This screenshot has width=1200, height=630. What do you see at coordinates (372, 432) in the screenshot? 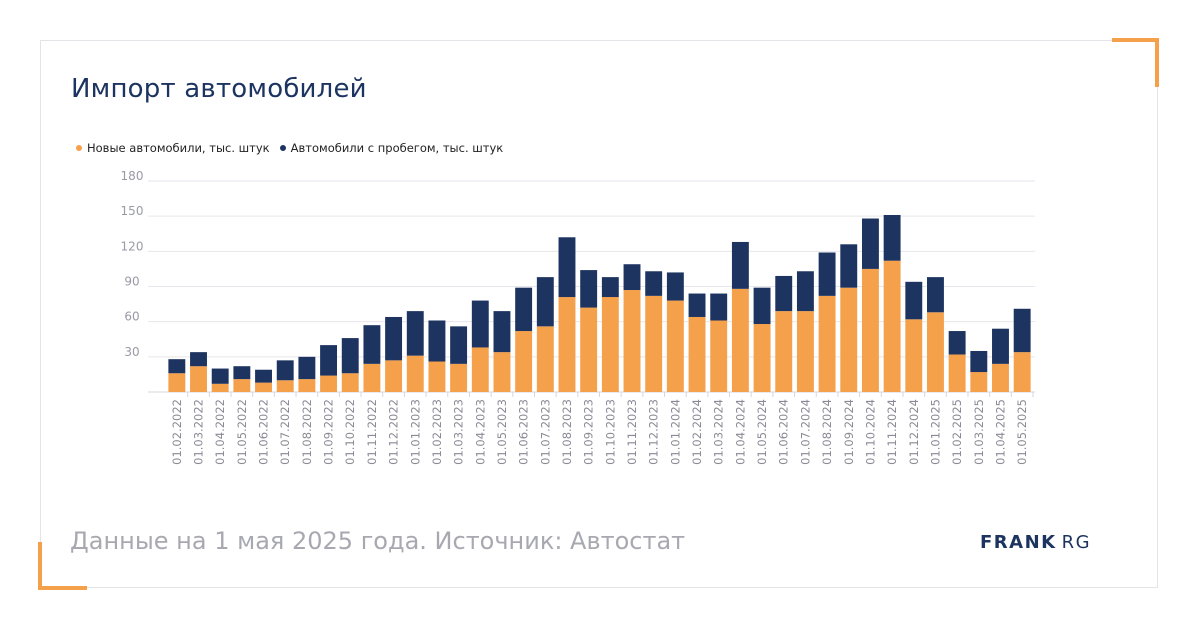
I see `x-tick-label: 01.11.2022` at bounding box center [372, 432].